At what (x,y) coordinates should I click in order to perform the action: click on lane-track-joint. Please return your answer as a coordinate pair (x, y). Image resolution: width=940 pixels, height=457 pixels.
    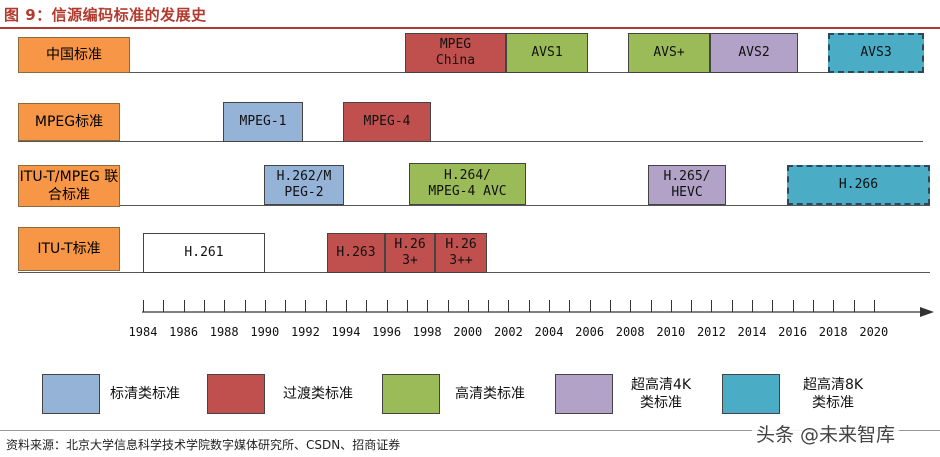
    Looking at the image, I should click on (474, 205).